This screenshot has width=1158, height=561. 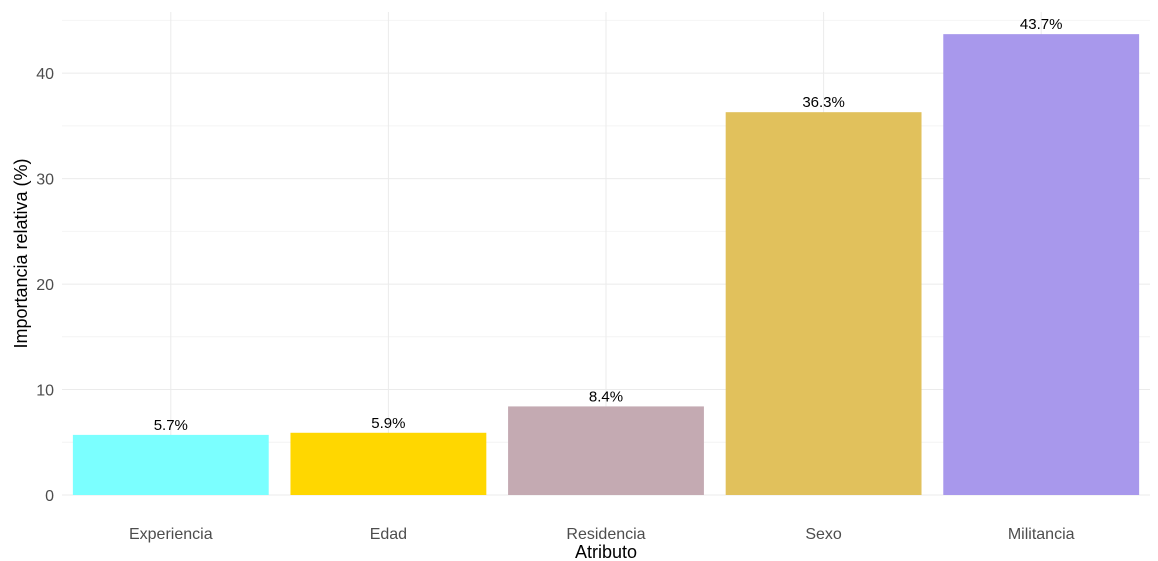 I want to click on x-tick-label-edad: Edad, so click(x=388, y=534).